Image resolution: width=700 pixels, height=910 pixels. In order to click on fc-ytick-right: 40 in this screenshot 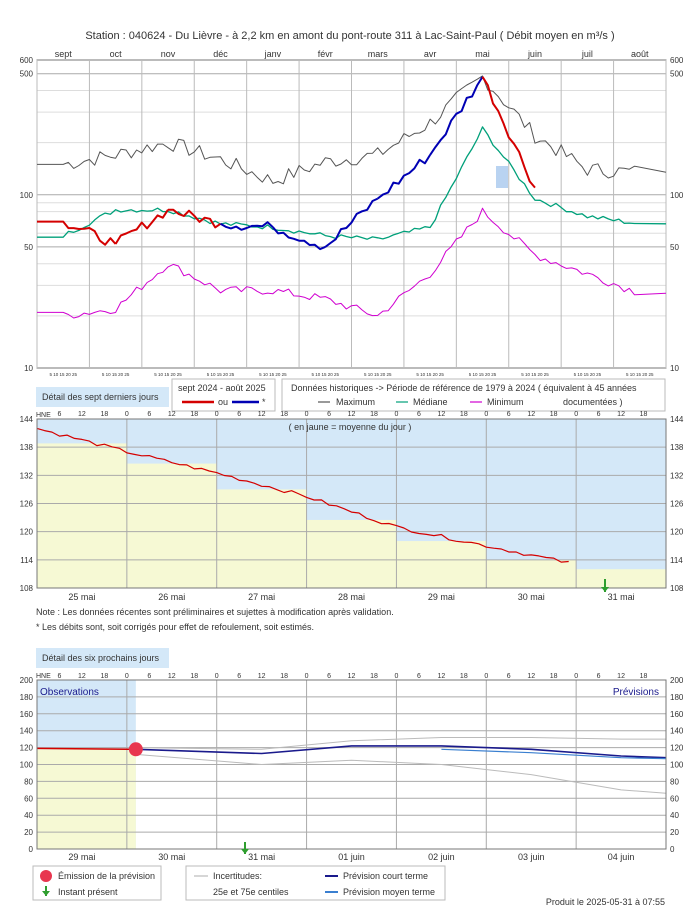, I will do `click(674, 815)`.